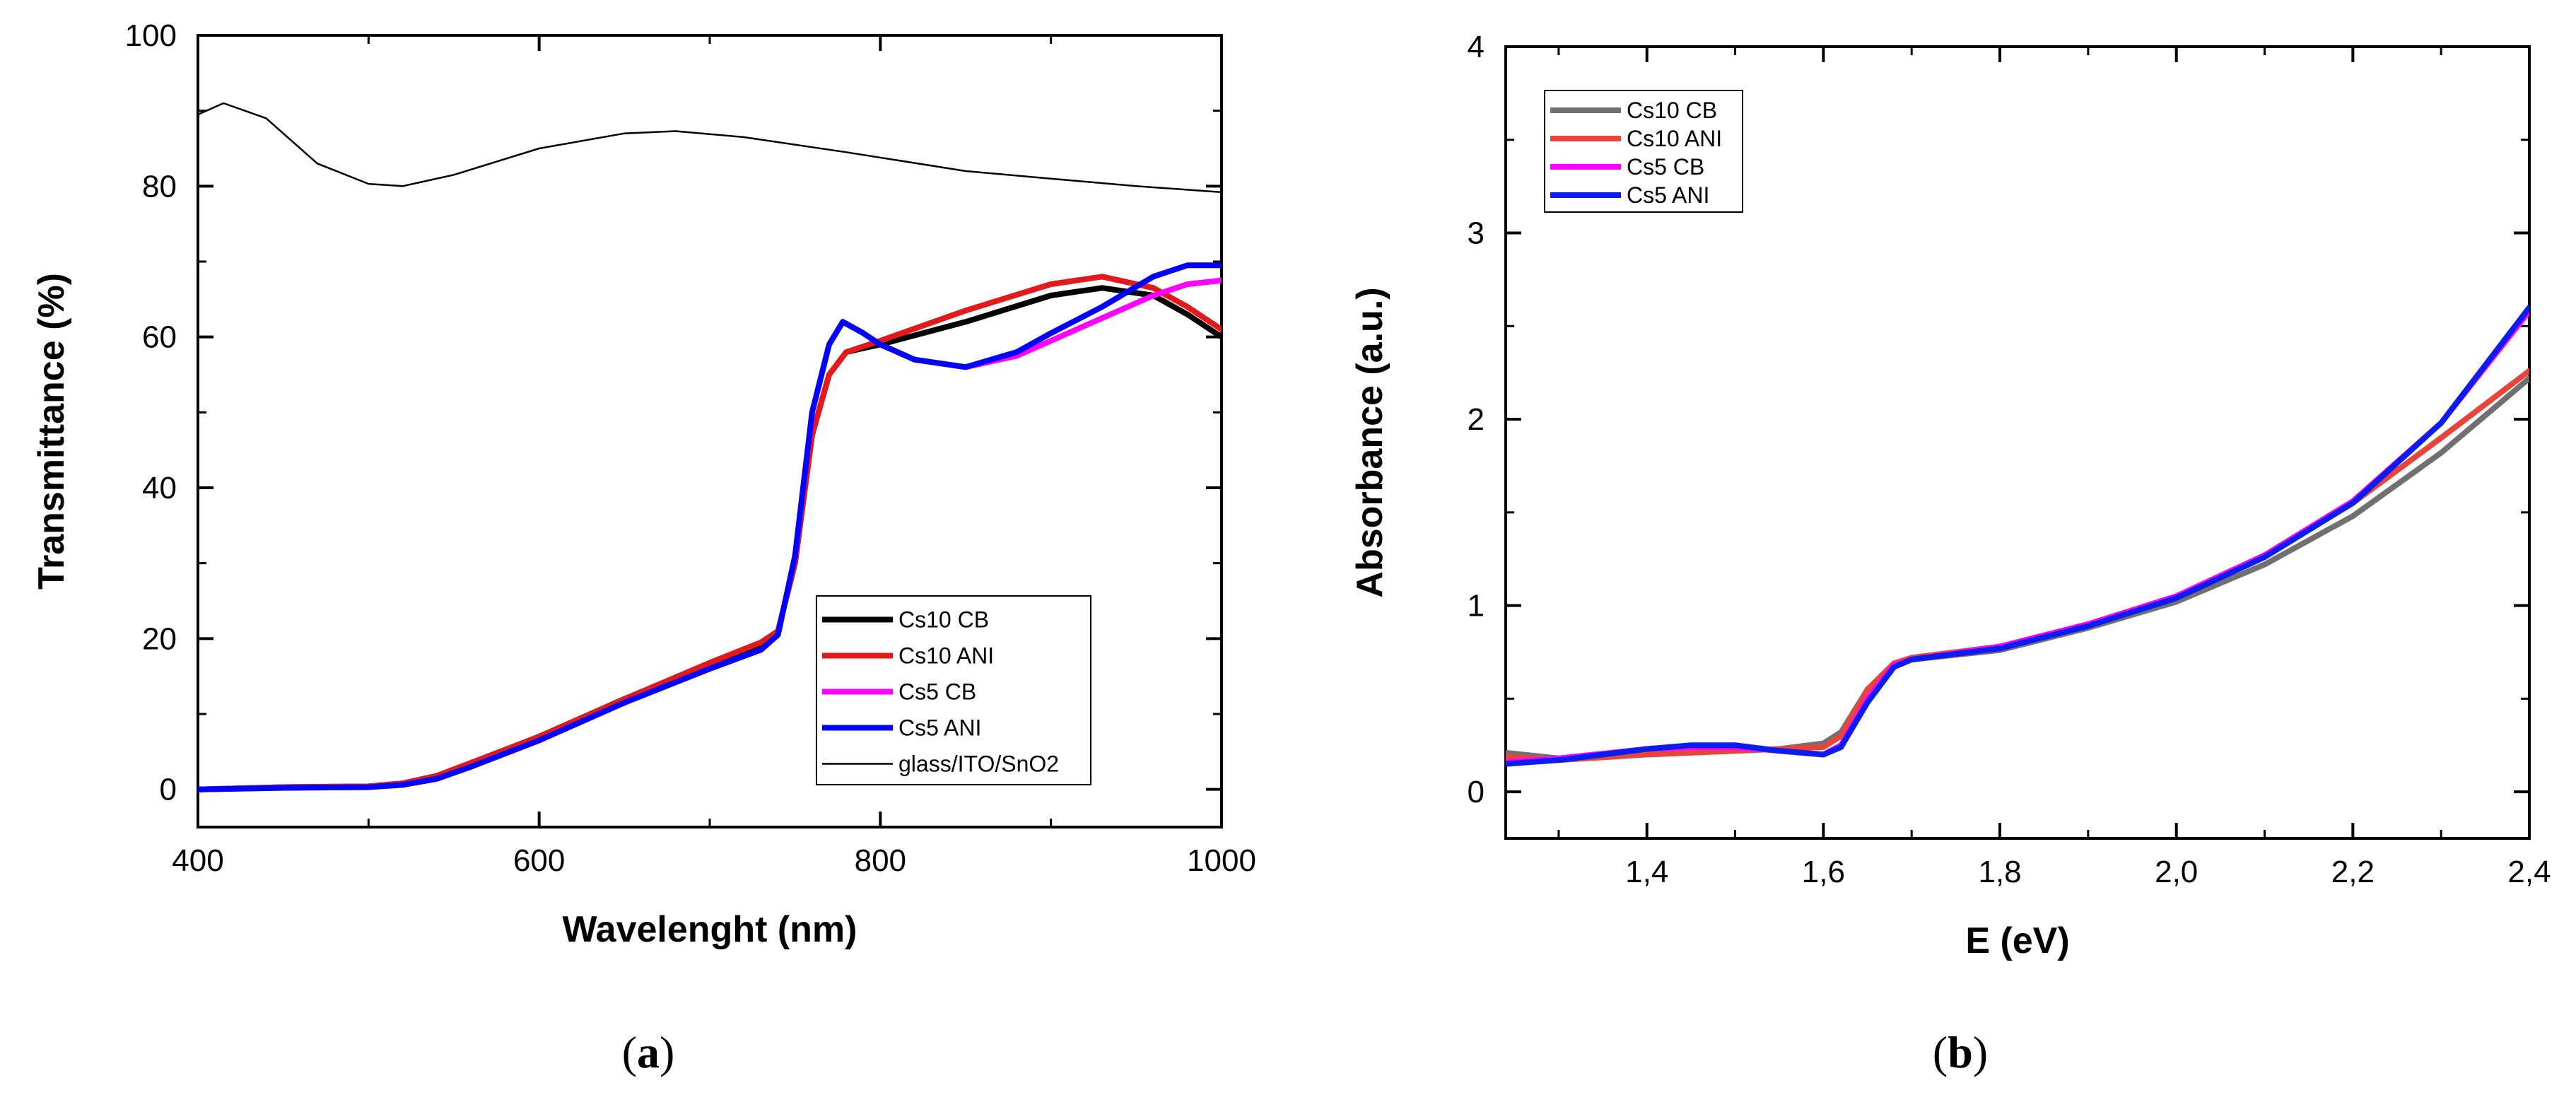  I want to click on caption-b-open: (, so click(1940, 1052).